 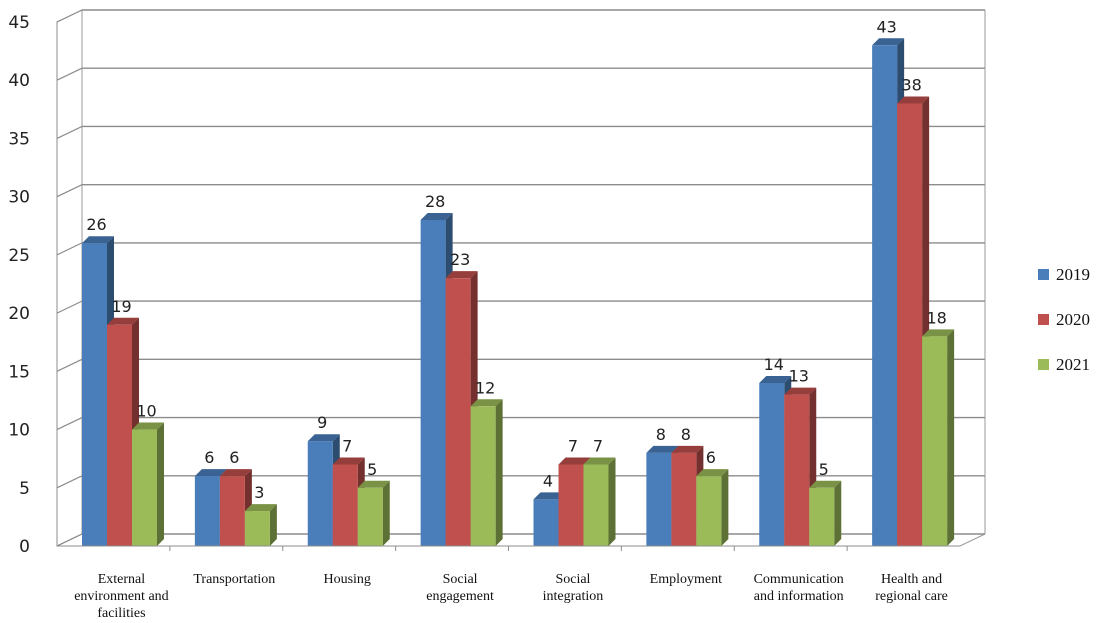 I want to click on y-tick-label: 5, so click(x=24, y=489).